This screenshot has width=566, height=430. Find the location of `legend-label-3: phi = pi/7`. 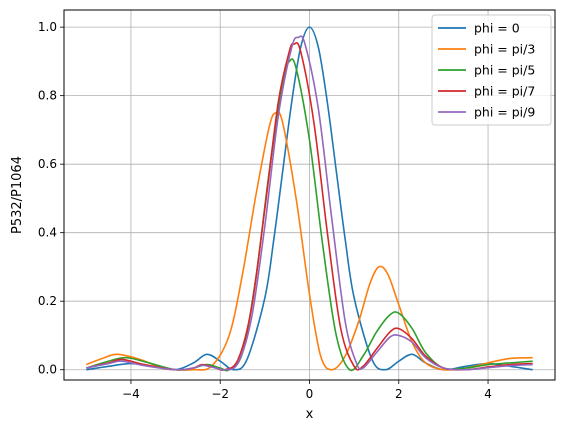

legend-label-3: phi = pi/7 is located at coordinates (504, 91).